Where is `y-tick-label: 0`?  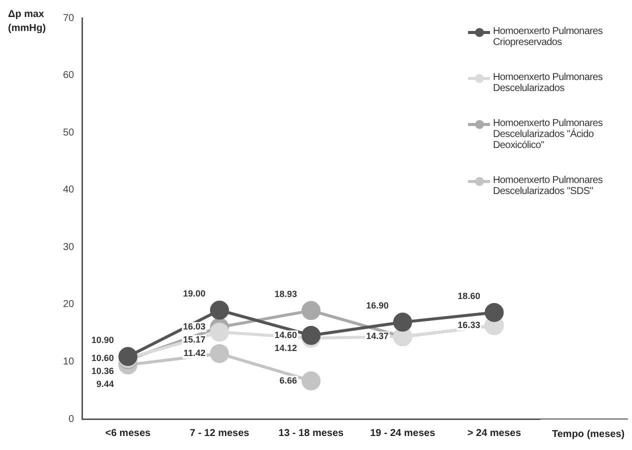
y-tick-label: 0 is located at coordinates (71, 419).